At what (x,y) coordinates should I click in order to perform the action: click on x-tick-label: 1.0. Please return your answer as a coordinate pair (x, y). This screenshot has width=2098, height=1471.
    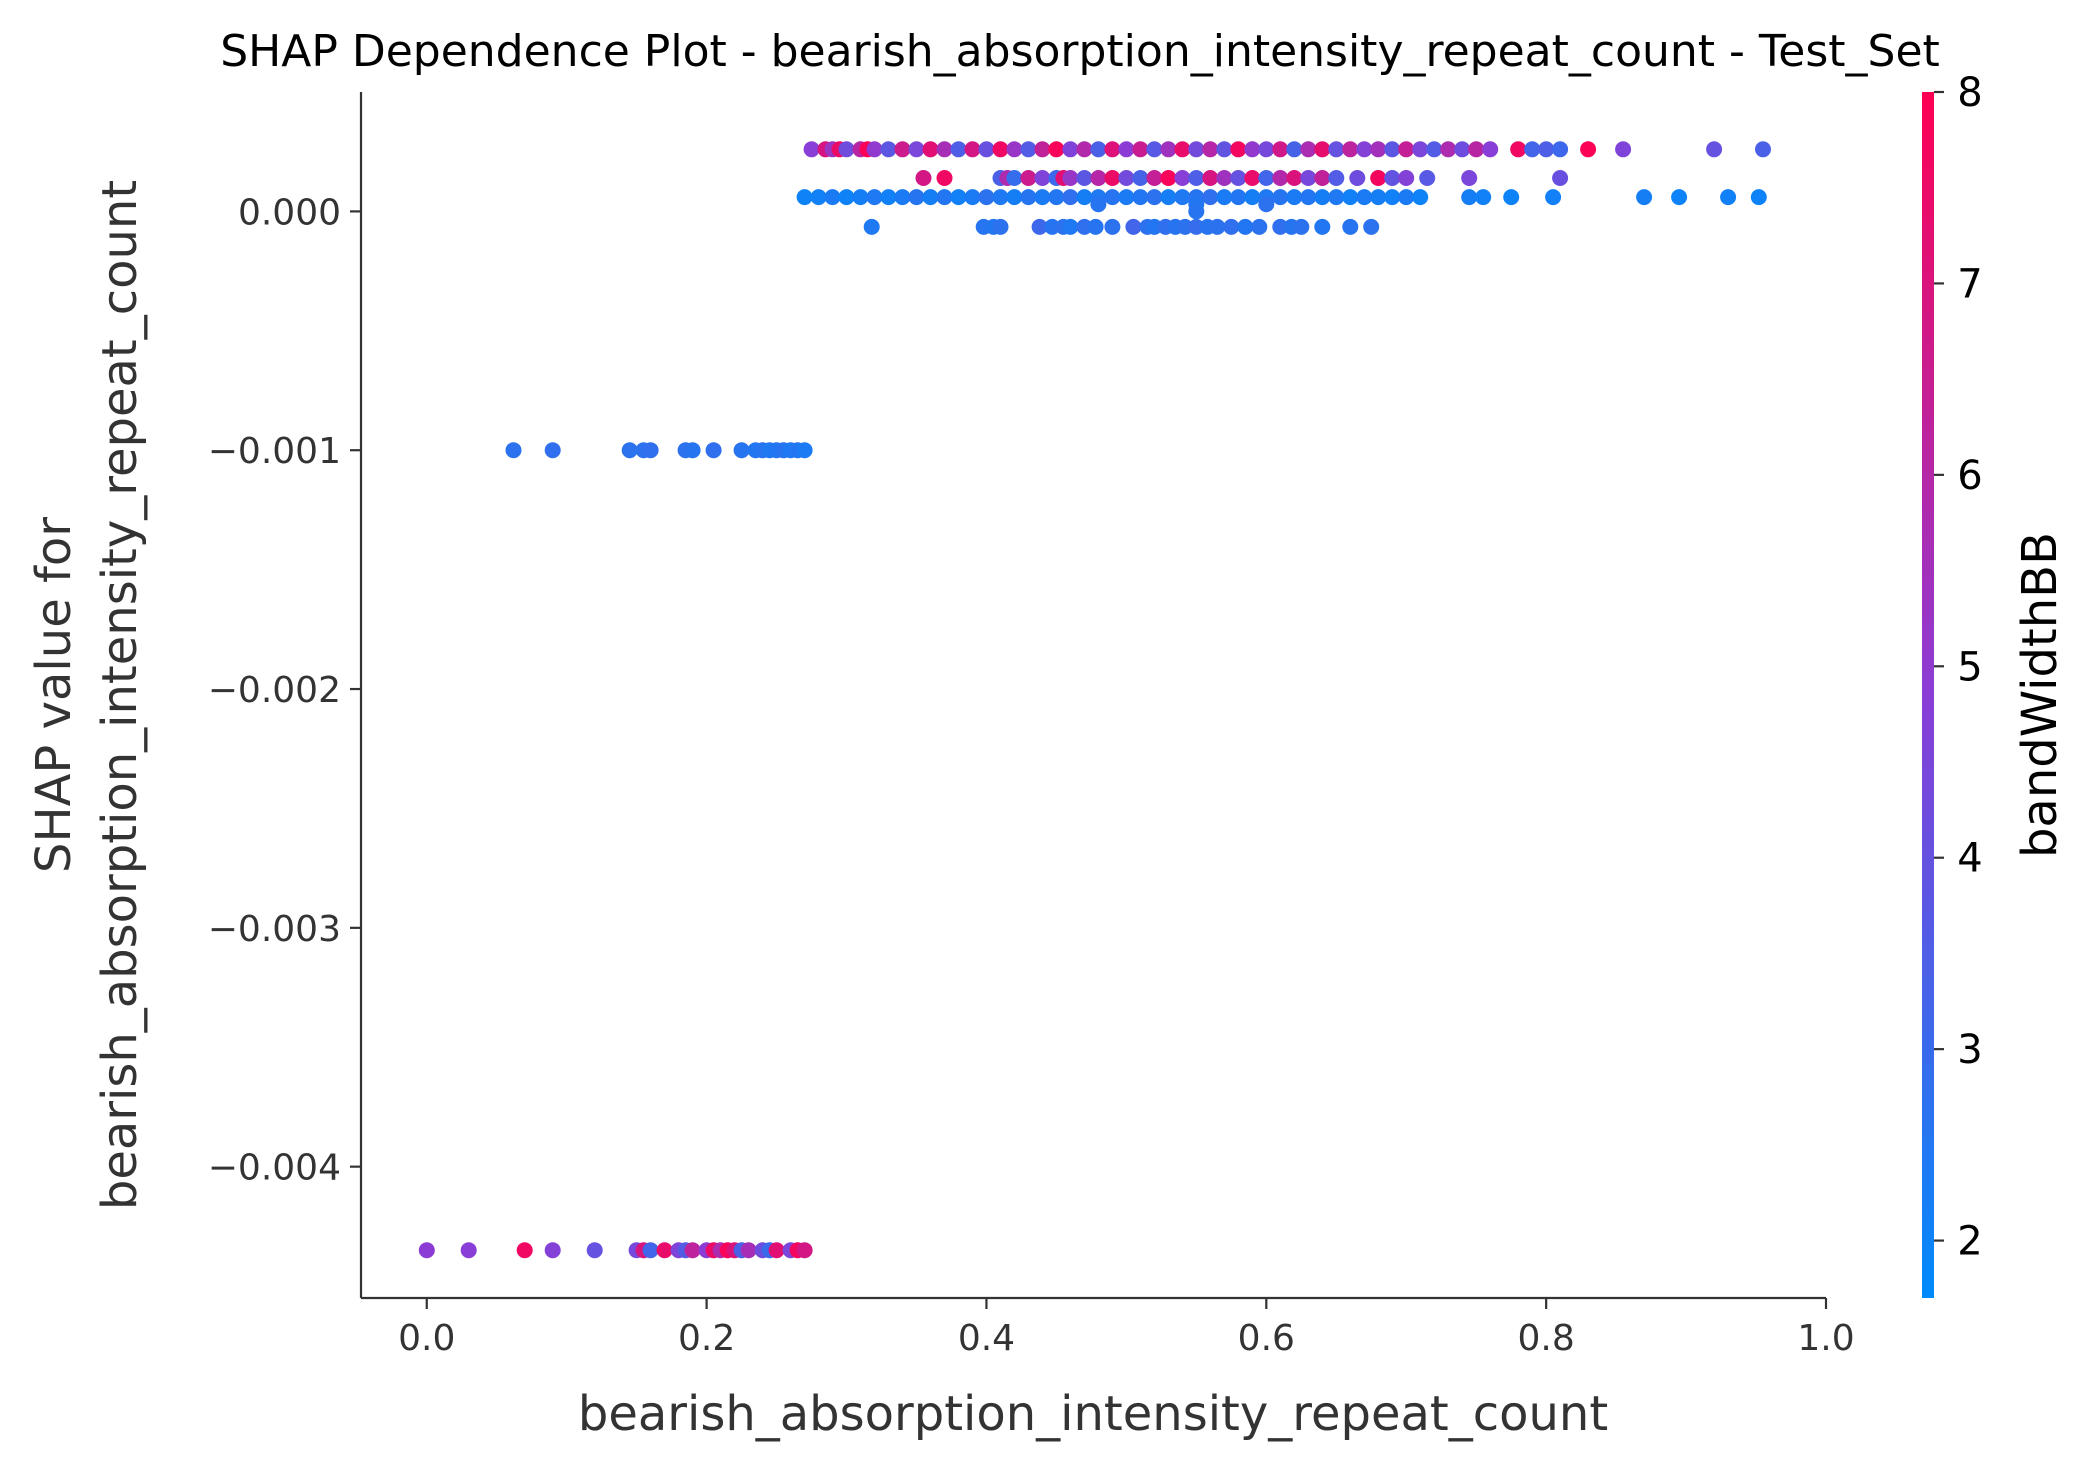
    Looking at the image, I should click on (1825, 1338).